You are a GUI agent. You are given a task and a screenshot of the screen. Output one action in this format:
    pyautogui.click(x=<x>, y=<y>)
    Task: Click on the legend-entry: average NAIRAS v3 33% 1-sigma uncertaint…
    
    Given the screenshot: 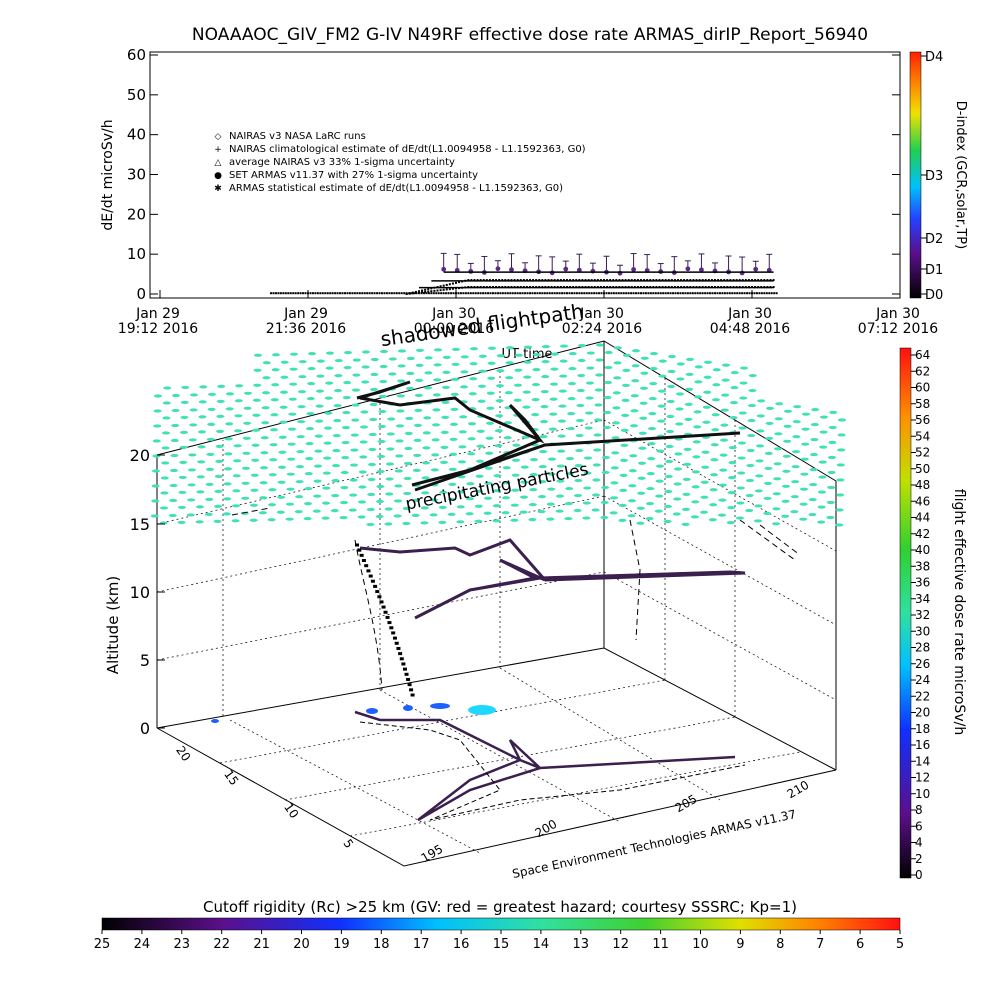 What is the action you would take?
    pyautogui.click(x=342, y=162)
    